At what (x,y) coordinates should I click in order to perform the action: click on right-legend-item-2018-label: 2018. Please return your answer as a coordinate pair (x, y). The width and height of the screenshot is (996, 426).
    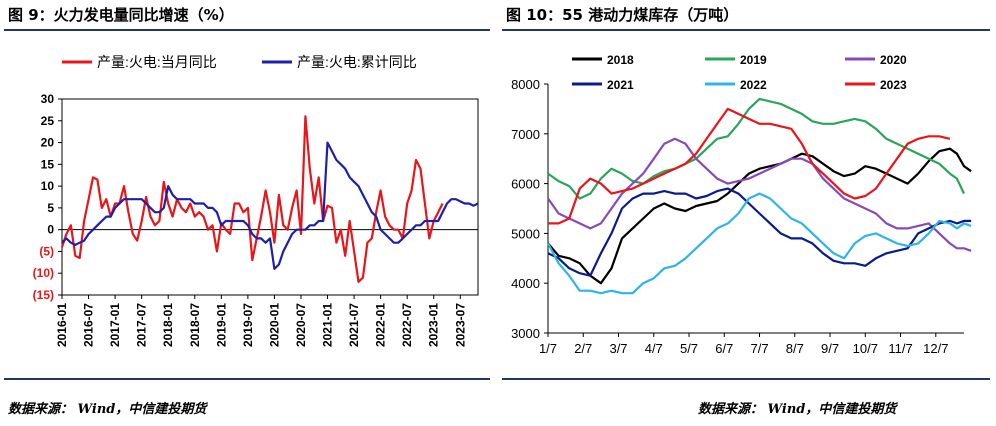
    Looking at the image, I should click on (620, 60).